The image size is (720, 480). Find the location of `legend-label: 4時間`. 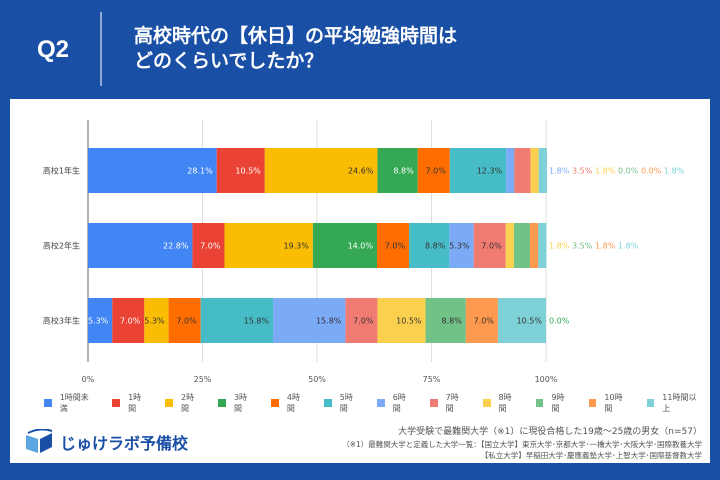

legend-label: 4時間 is located at coordinates (293, 403).